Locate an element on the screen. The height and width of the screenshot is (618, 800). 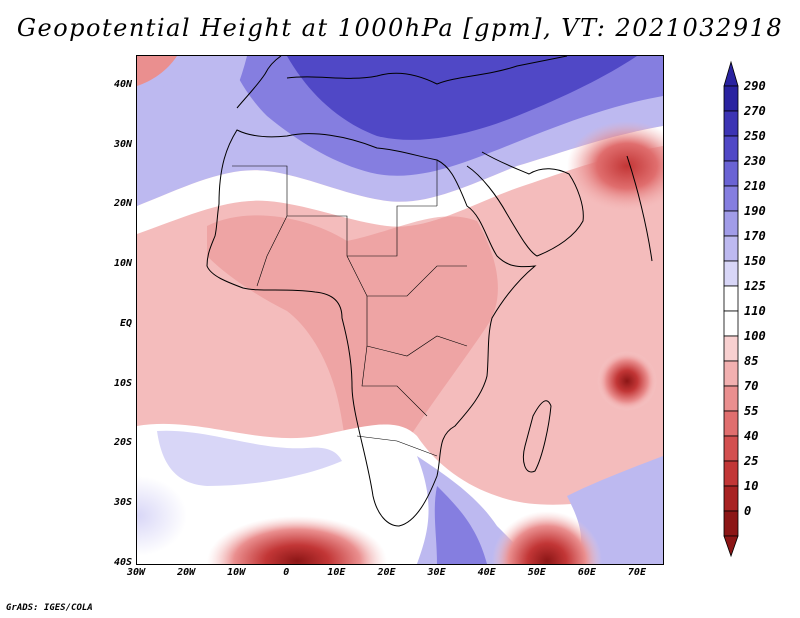
middle-east-low is located at coordinates (615, 166).